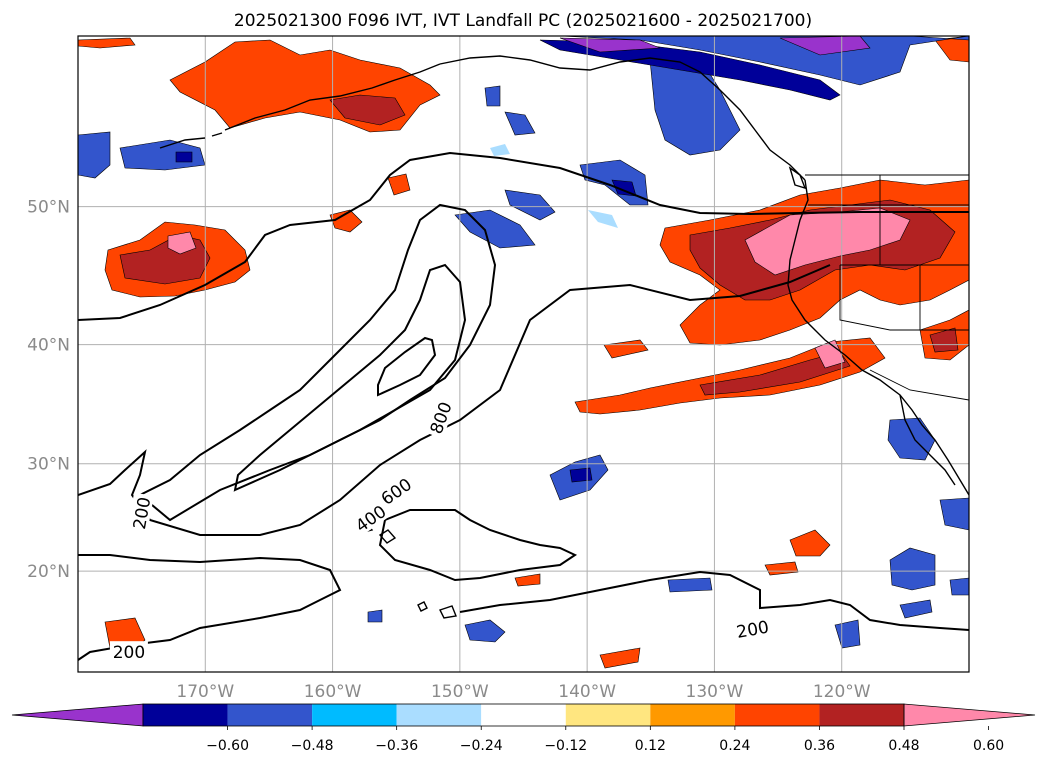 This screenshot has height=765, width=1047. Describe the element at coordinates (333, 692) in the screenshot. I see `lon-label: 160°W` at that location.